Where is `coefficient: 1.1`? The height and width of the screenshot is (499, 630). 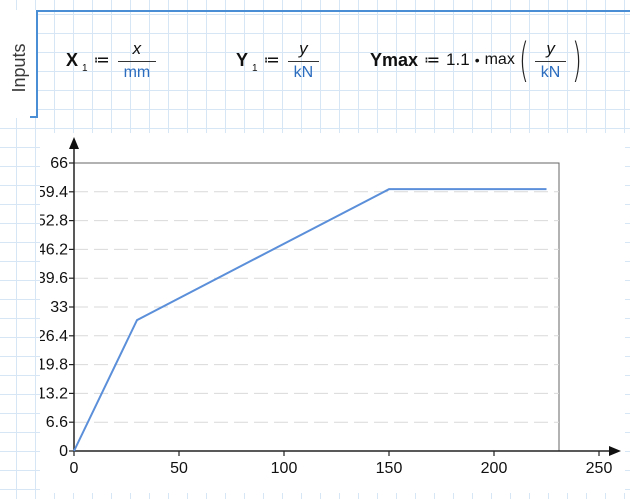
coefficient: 1.1 is located at coordinates (458, 59).